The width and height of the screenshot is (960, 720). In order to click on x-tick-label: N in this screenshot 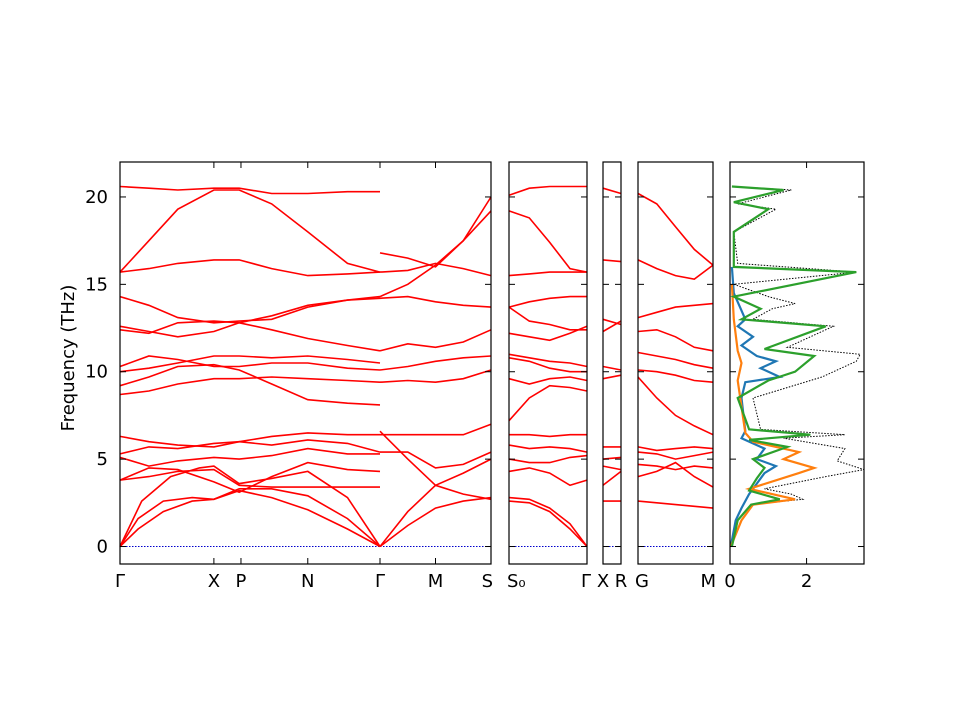, I will do `click(307, 581)`.